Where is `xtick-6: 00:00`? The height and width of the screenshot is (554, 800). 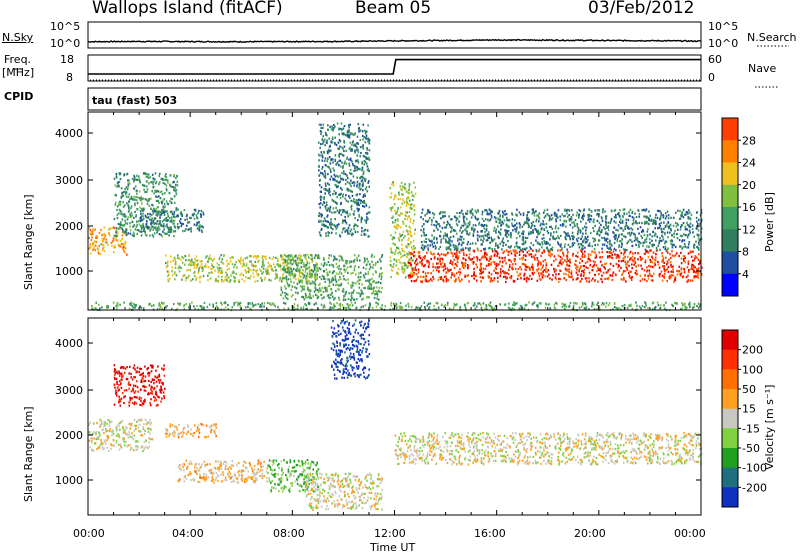 xtick-6: 00:00 is located at coordinates (690, 533).